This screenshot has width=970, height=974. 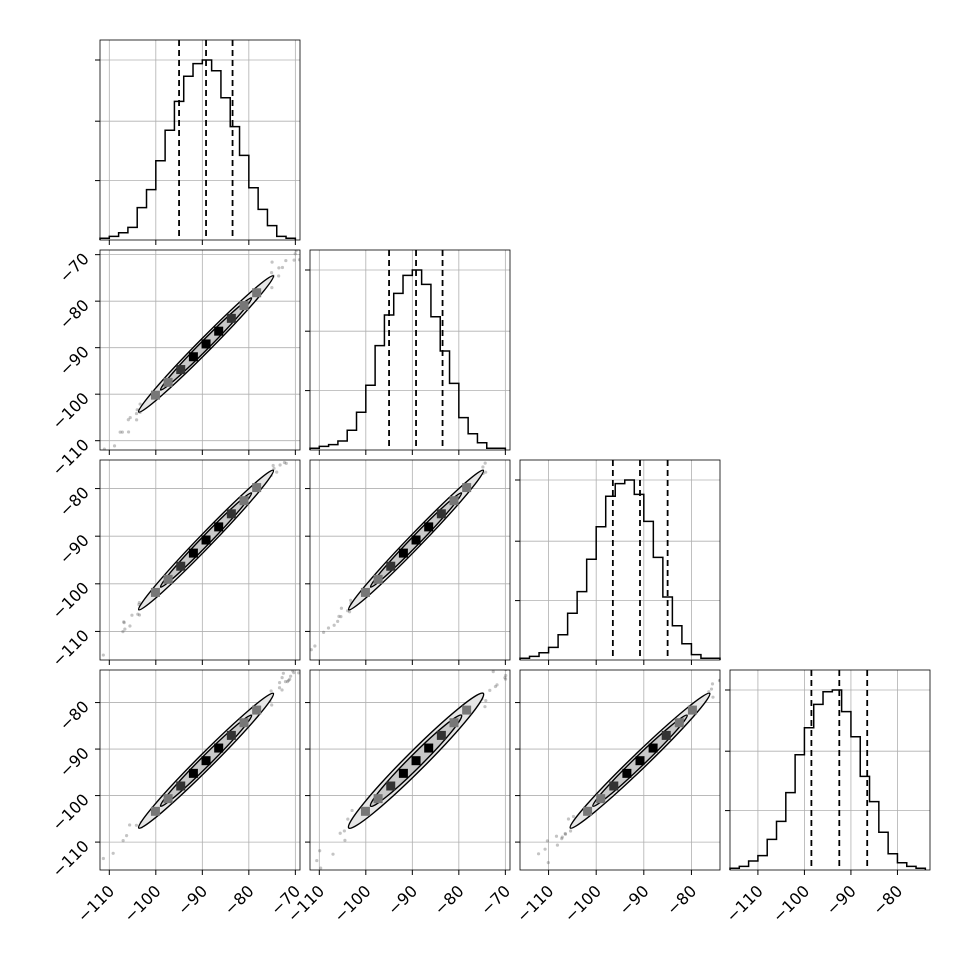 I want to click on x-tick-label: −70, so click(x=495, y=899).